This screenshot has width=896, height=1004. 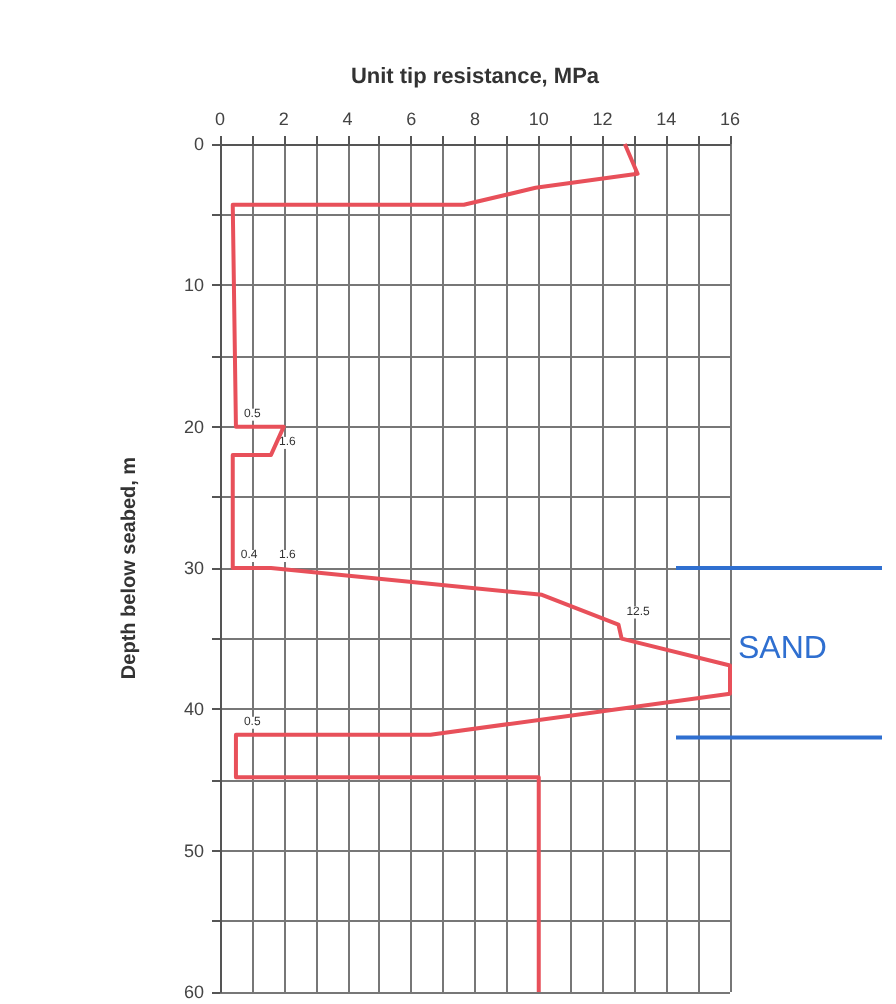 I want to click on x-tick-label: 10, so click(x=538, y=119).